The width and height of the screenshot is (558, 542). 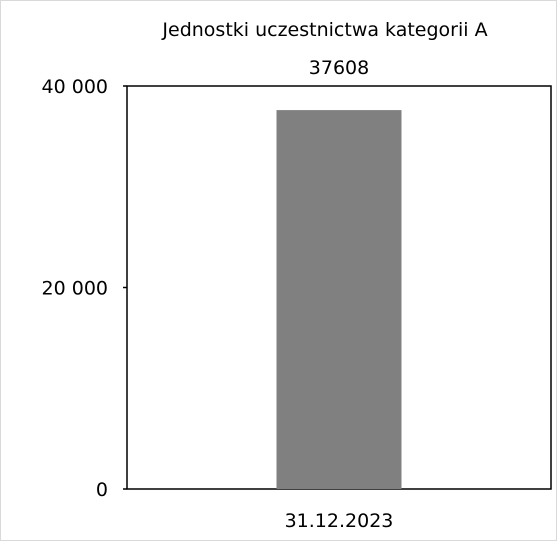 I want to click on chart-title: Jednostki uczestnictwa kategorii A, so click(x=324, y=30).